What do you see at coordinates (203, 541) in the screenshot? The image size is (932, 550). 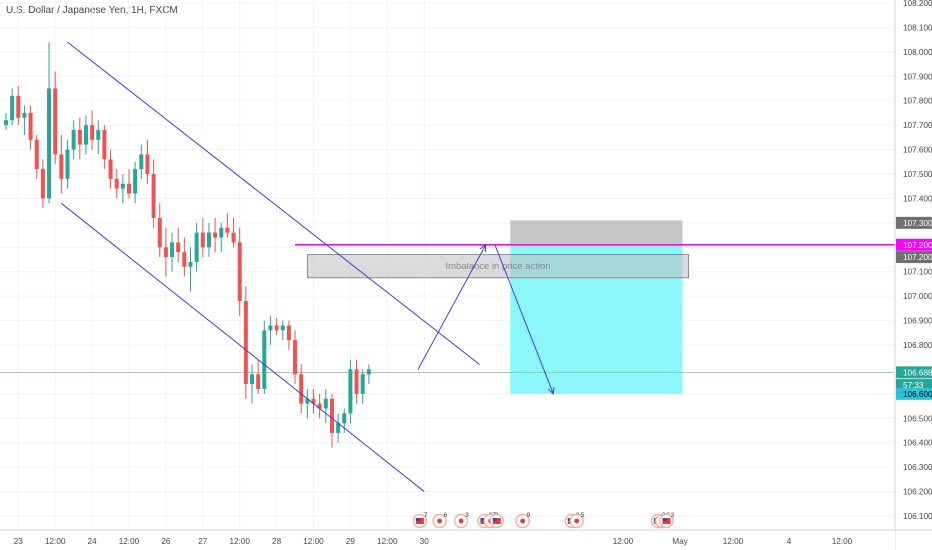 I see `time-tick-label: 27` at bounding box center [203, 541].